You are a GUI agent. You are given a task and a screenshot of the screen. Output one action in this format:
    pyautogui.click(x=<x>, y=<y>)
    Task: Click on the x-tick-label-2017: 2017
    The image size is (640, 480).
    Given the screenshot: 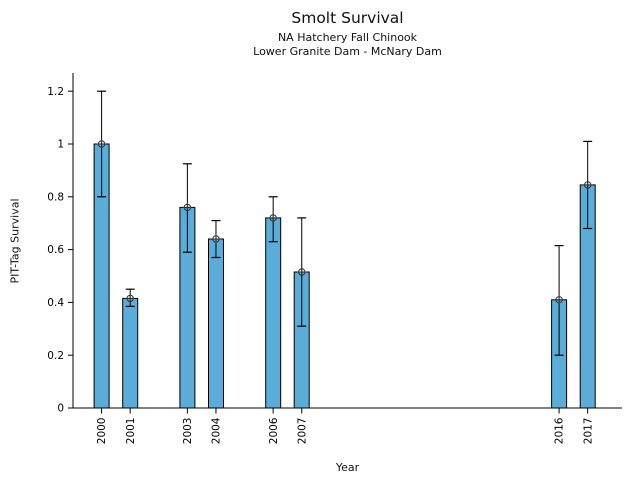 What is the action you would take?
    pyautogui.click(x=588, y=431)
    